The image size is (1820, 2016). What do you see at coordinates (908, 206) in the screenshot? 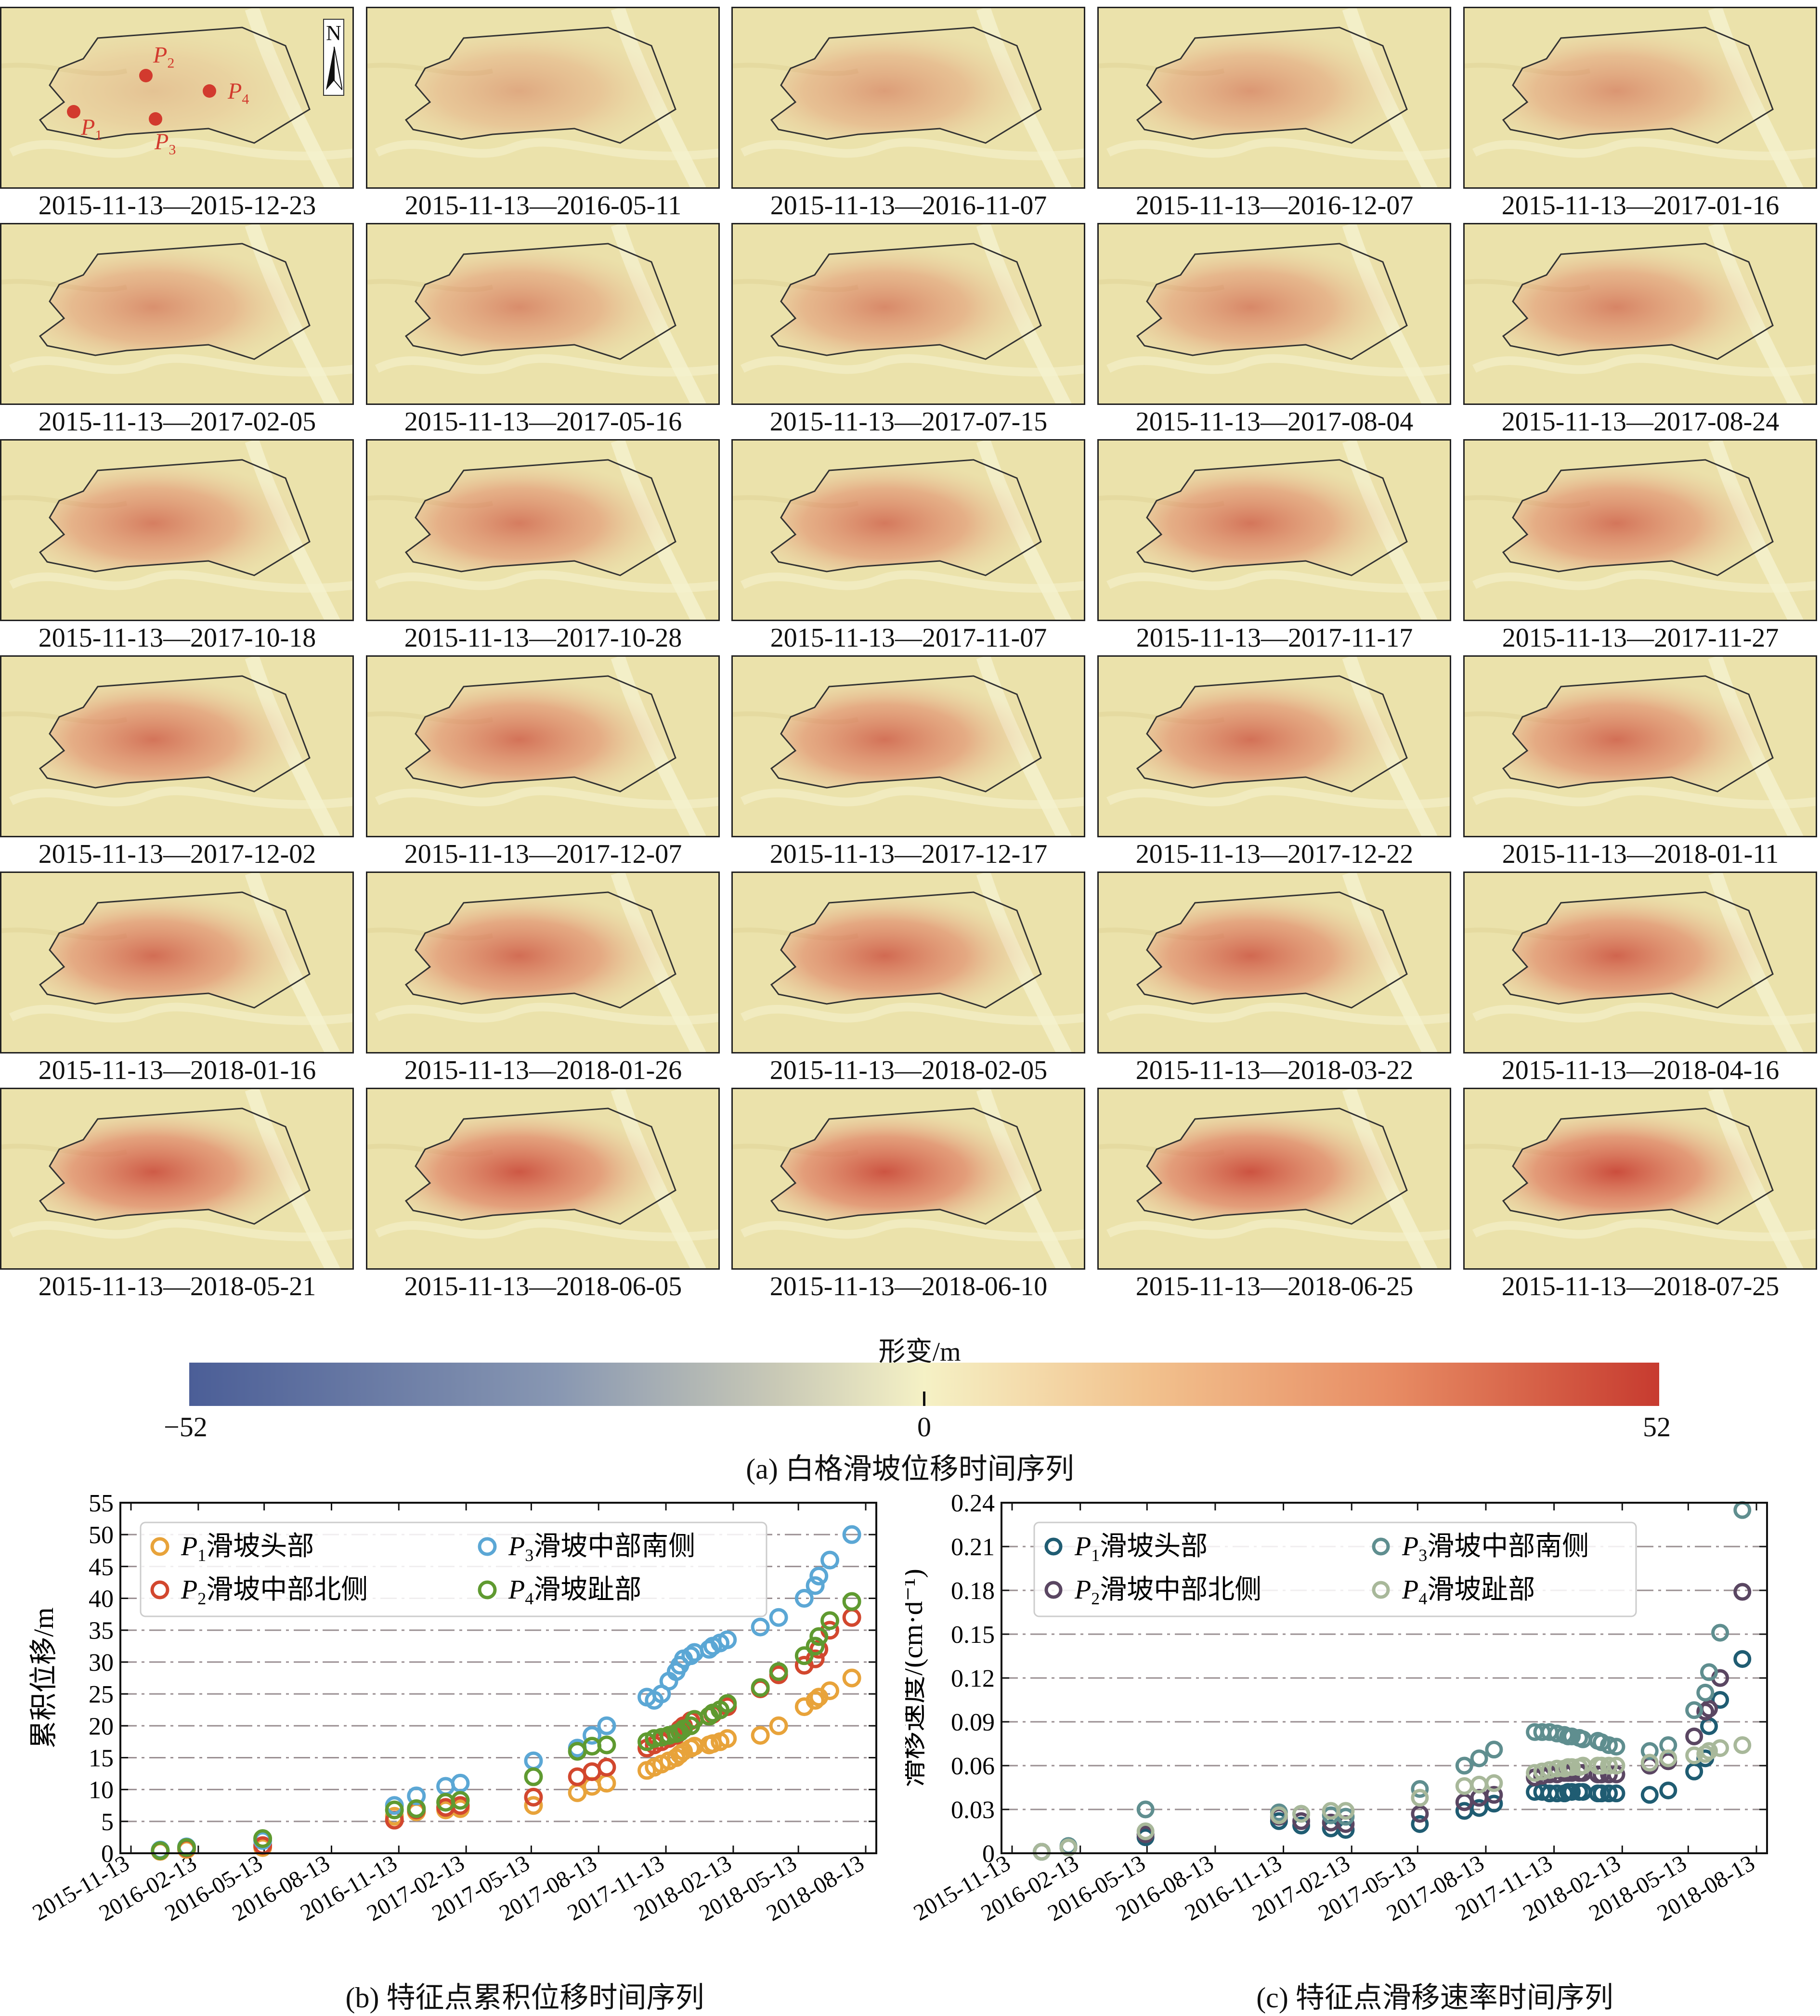
I see `map-date-label: 2015-11-13—2016-11-07` at bounding box center [908, 206].